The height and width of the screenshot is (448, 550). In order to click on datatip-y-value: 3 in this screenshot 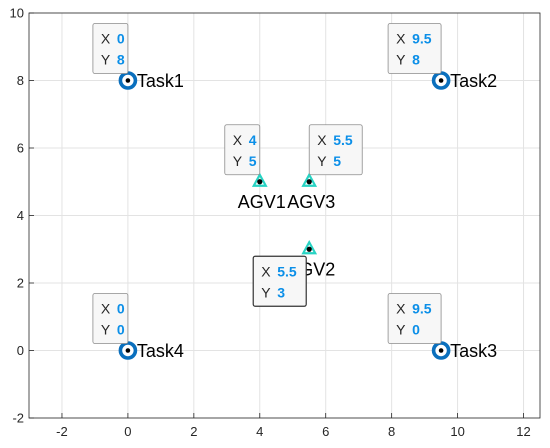, I will do `click(281, 292)`.